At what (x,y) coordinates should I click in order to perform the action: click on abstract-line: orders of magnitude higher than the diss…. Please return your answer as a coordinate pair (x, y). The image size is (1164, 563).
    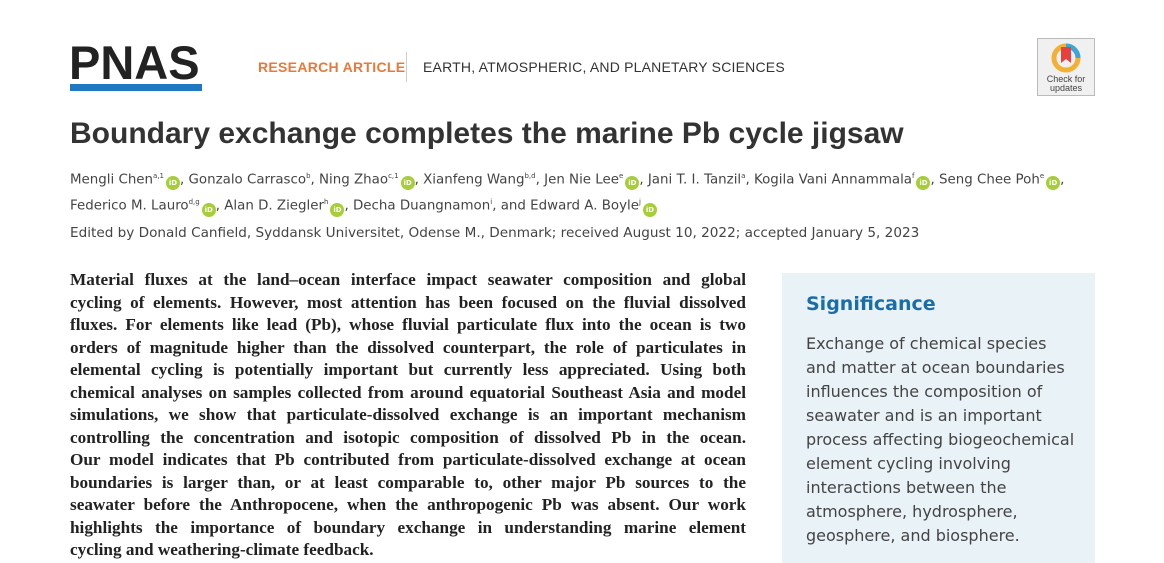
    Looking at the image, I should click on (408, 347).